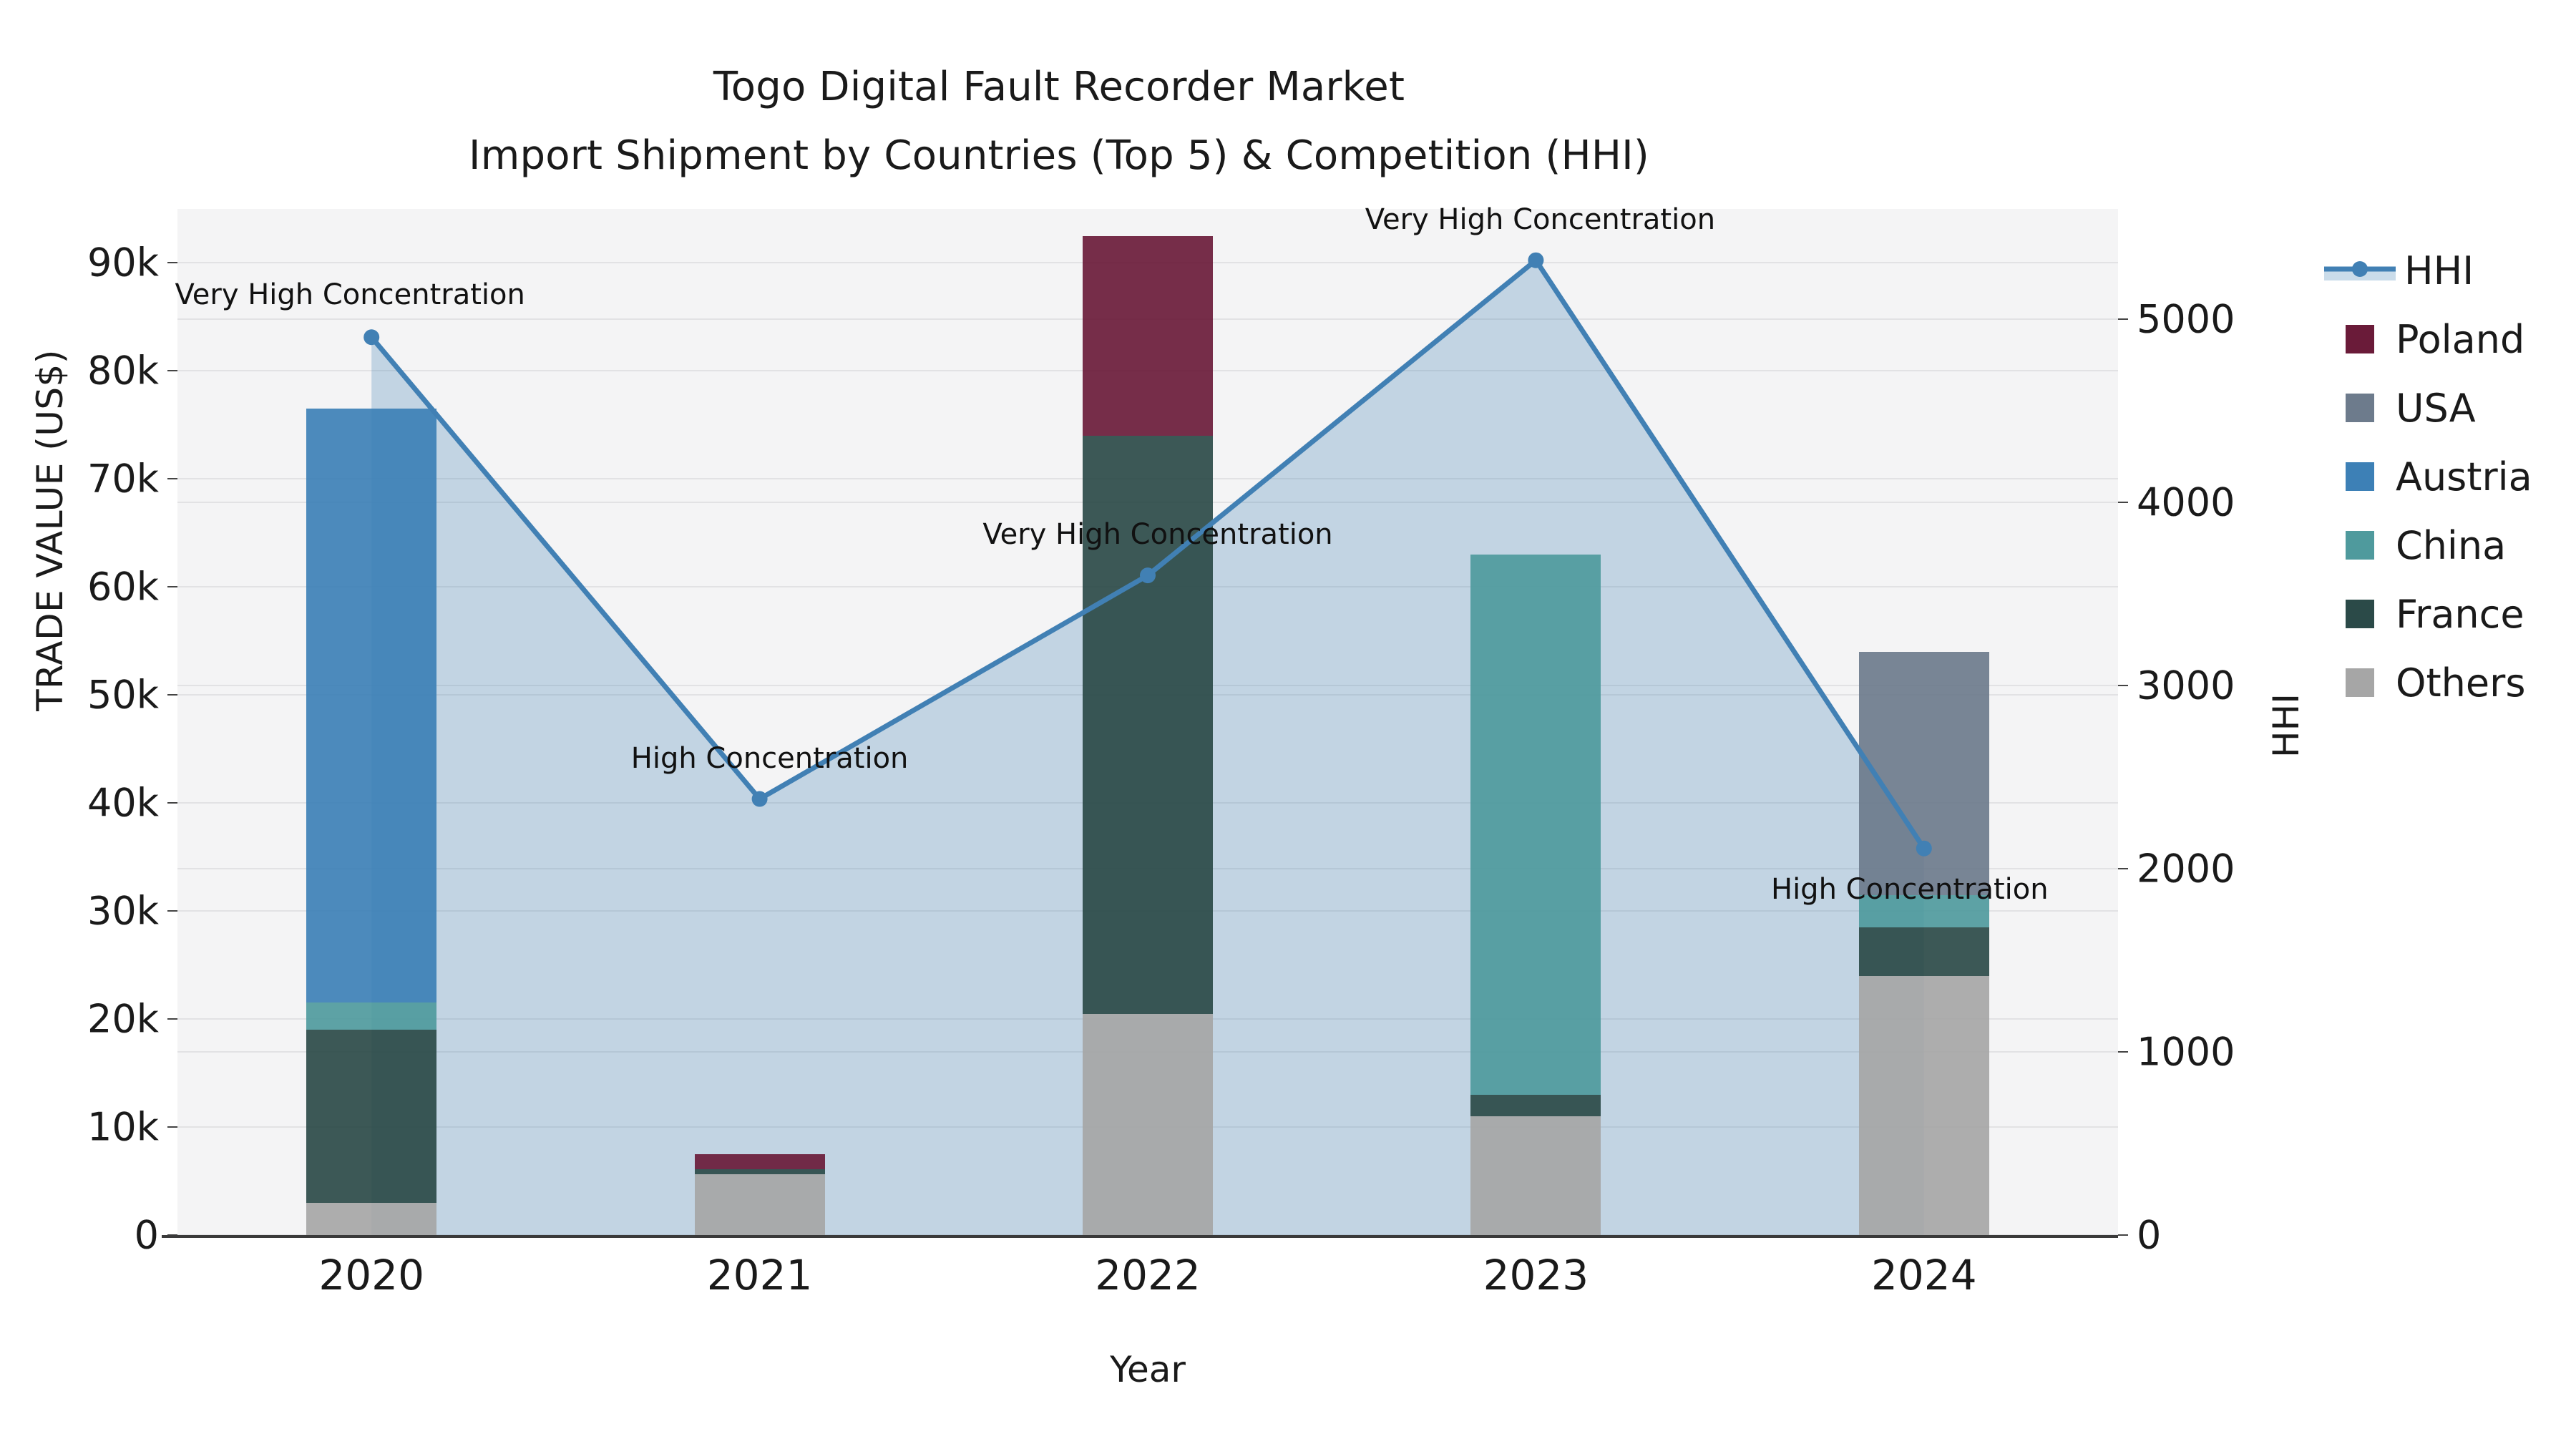  I want to click on bar-group-2022, so click(1148, 722).